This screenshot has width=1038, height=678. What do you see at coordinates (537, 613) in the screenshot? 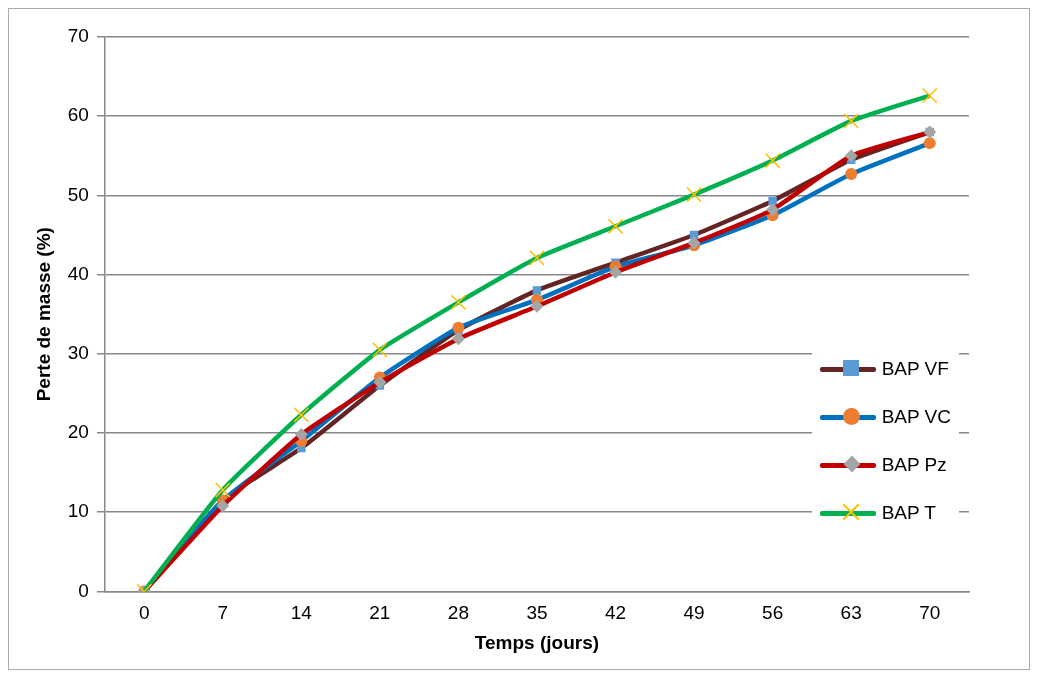
I see `x-tick-label: 35` at bounding box center [537, 613].